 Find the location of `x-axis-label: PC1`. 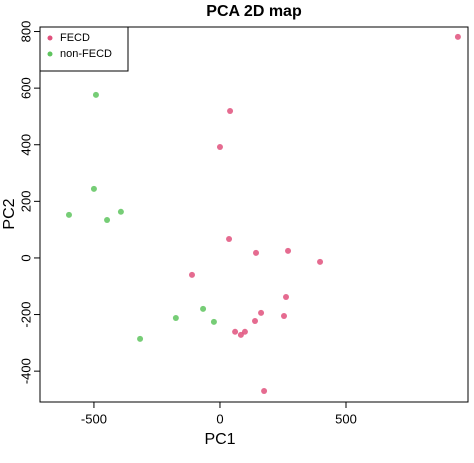

x-axis-label: PC1 is located at coordinates (219, 439).